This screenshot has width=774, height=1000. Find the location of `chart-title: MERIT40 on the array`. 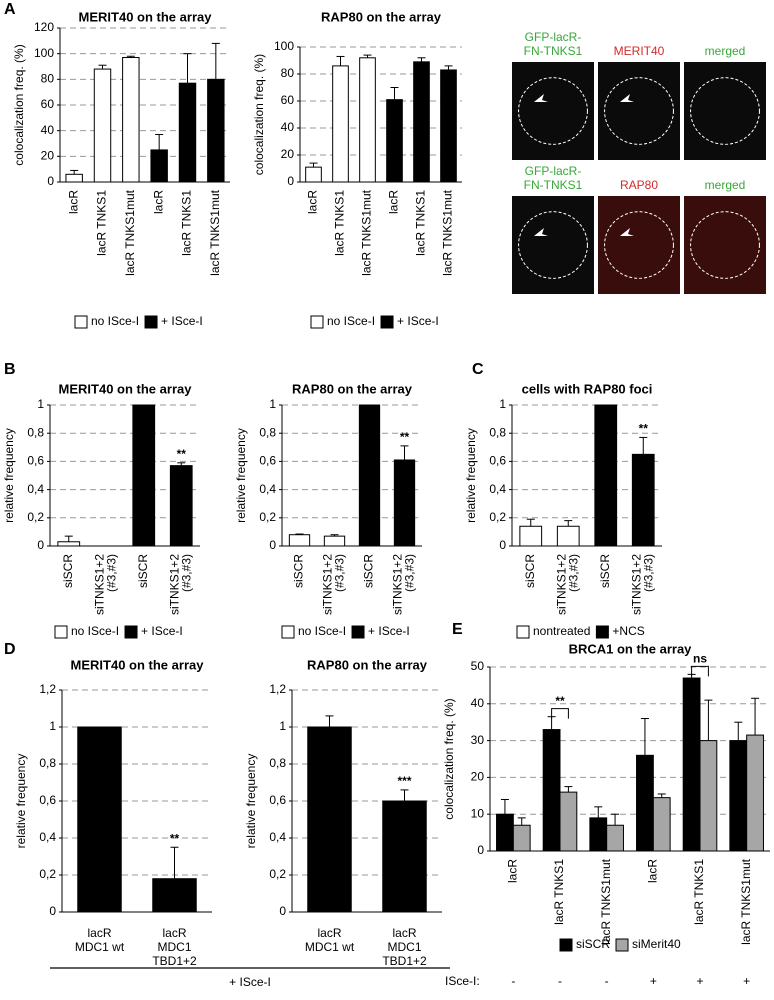

chart-title: MERIT40 on the array is located at coordinates (126, 388).